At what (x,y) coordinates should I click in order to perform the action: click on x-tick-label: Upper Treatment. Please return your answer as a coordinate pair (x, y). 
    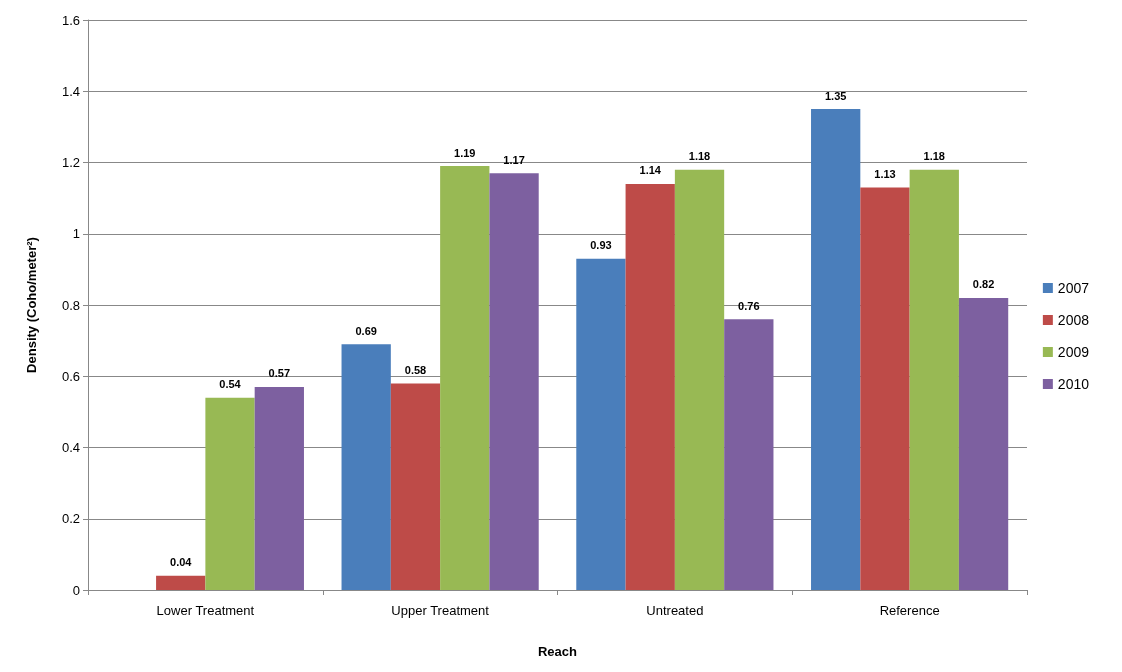
    Looking at the image, I should click on (440, 610).